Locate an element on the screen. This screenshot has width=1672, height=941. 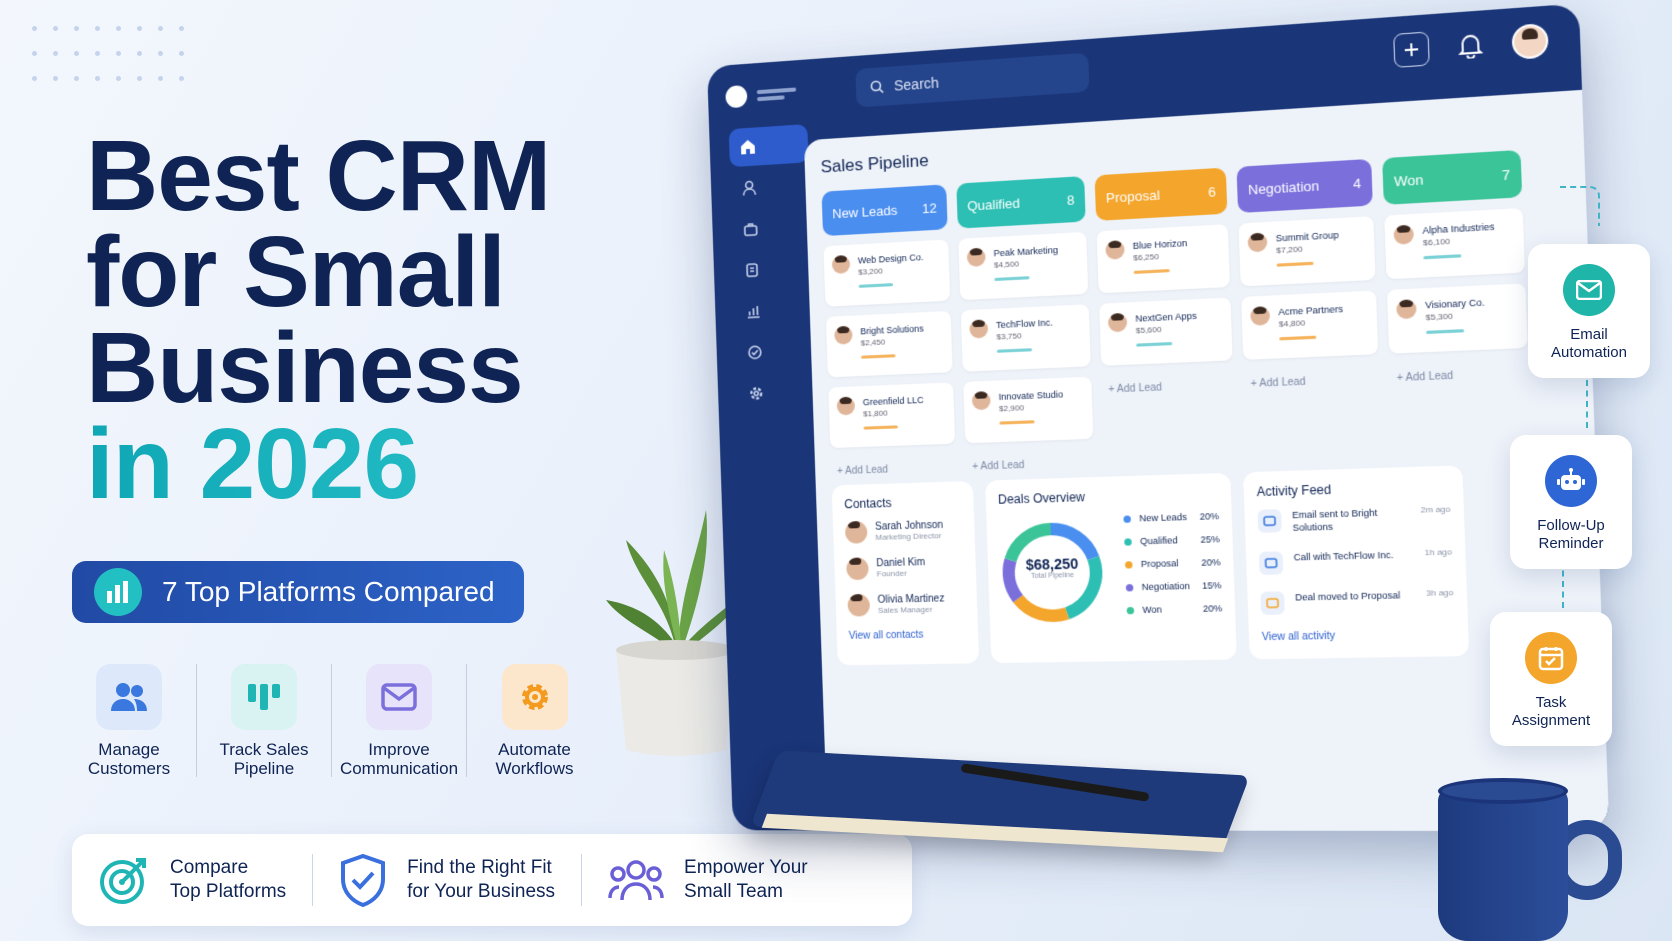
view-all-contacts-link: View all contacts is located at coordinates (907, 635).